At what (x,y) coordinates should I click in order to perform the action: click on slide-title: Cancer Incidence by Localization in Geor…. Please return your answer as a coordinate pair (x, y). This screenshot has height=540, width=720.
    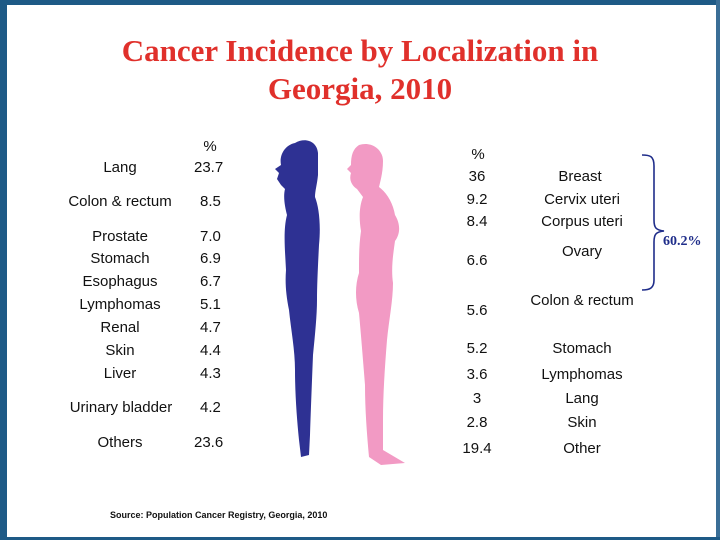
    Looking at the image, I should click on (360, 70).